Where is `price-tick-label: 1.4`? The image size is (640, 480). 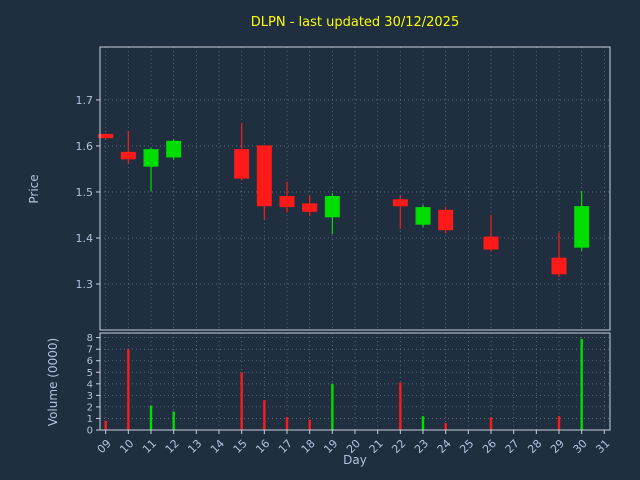
price-tick-label: 1.4 is located at coordinates (85, 238).